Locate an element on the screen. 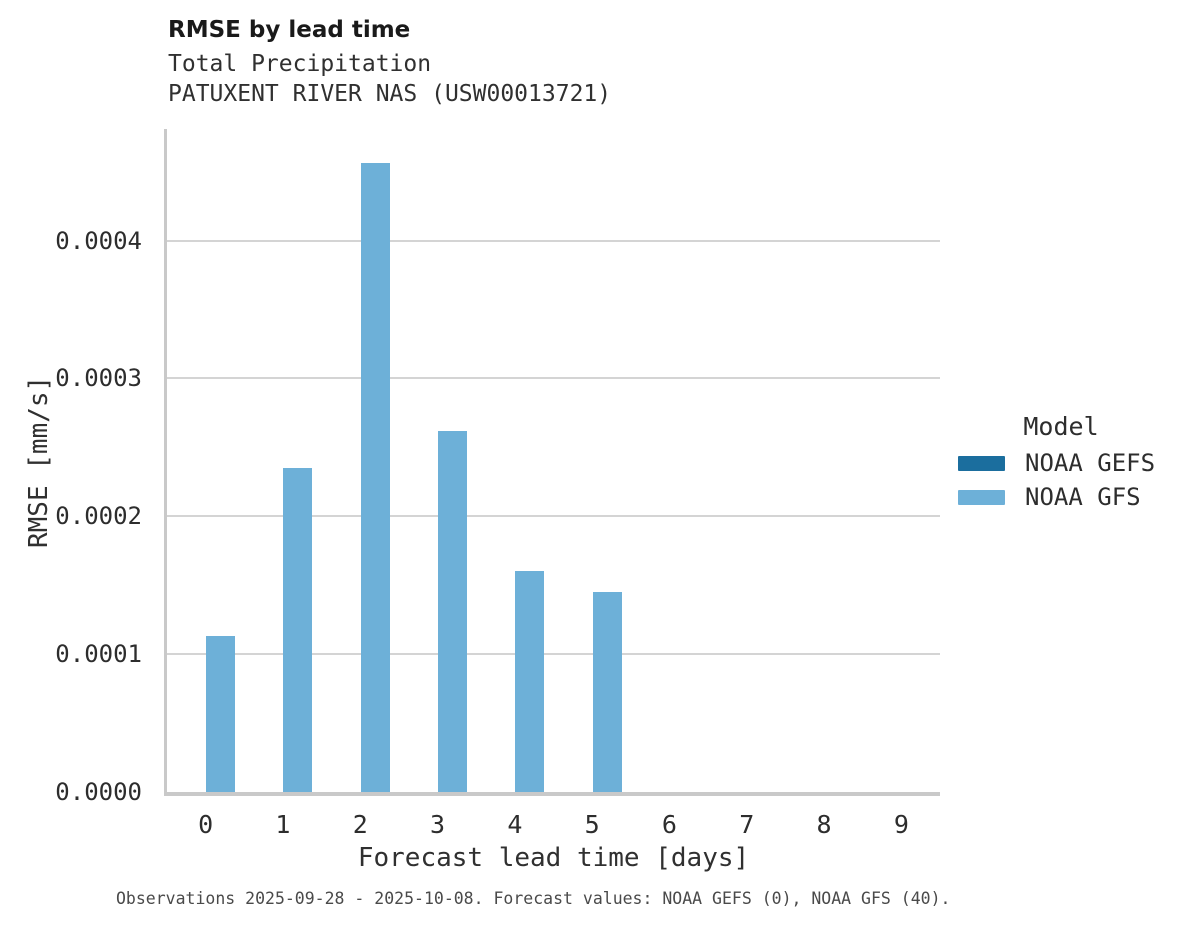  chart-title: RMSE by lead time is located at coordinates (289, 30).